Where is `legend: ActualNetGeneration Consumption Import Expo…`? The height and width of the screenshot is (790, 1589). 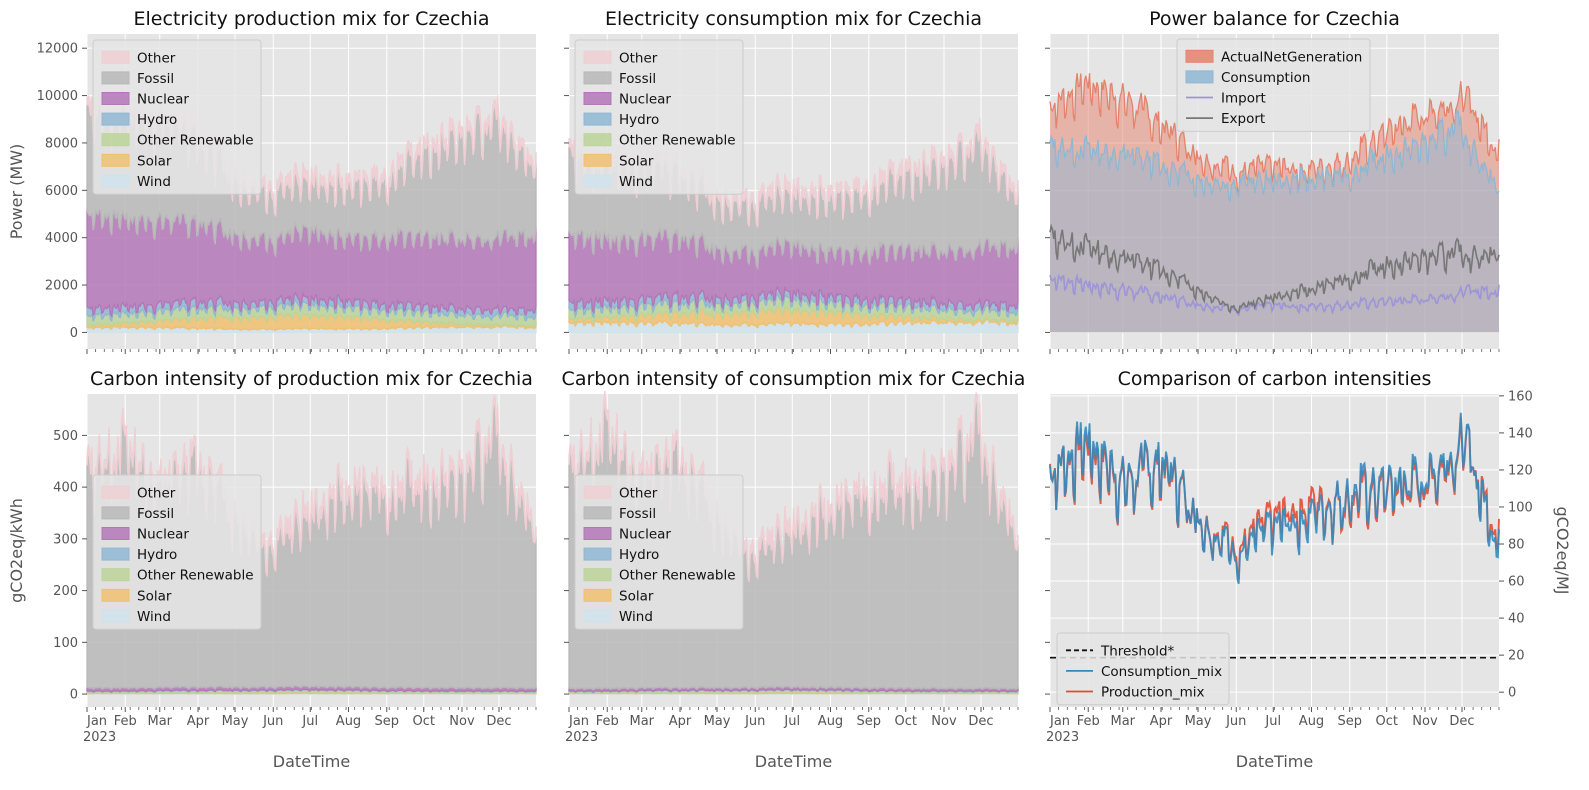
legend: ActualNetGeneration Consumption Import Expo… is located at coordinates (1273, 85).